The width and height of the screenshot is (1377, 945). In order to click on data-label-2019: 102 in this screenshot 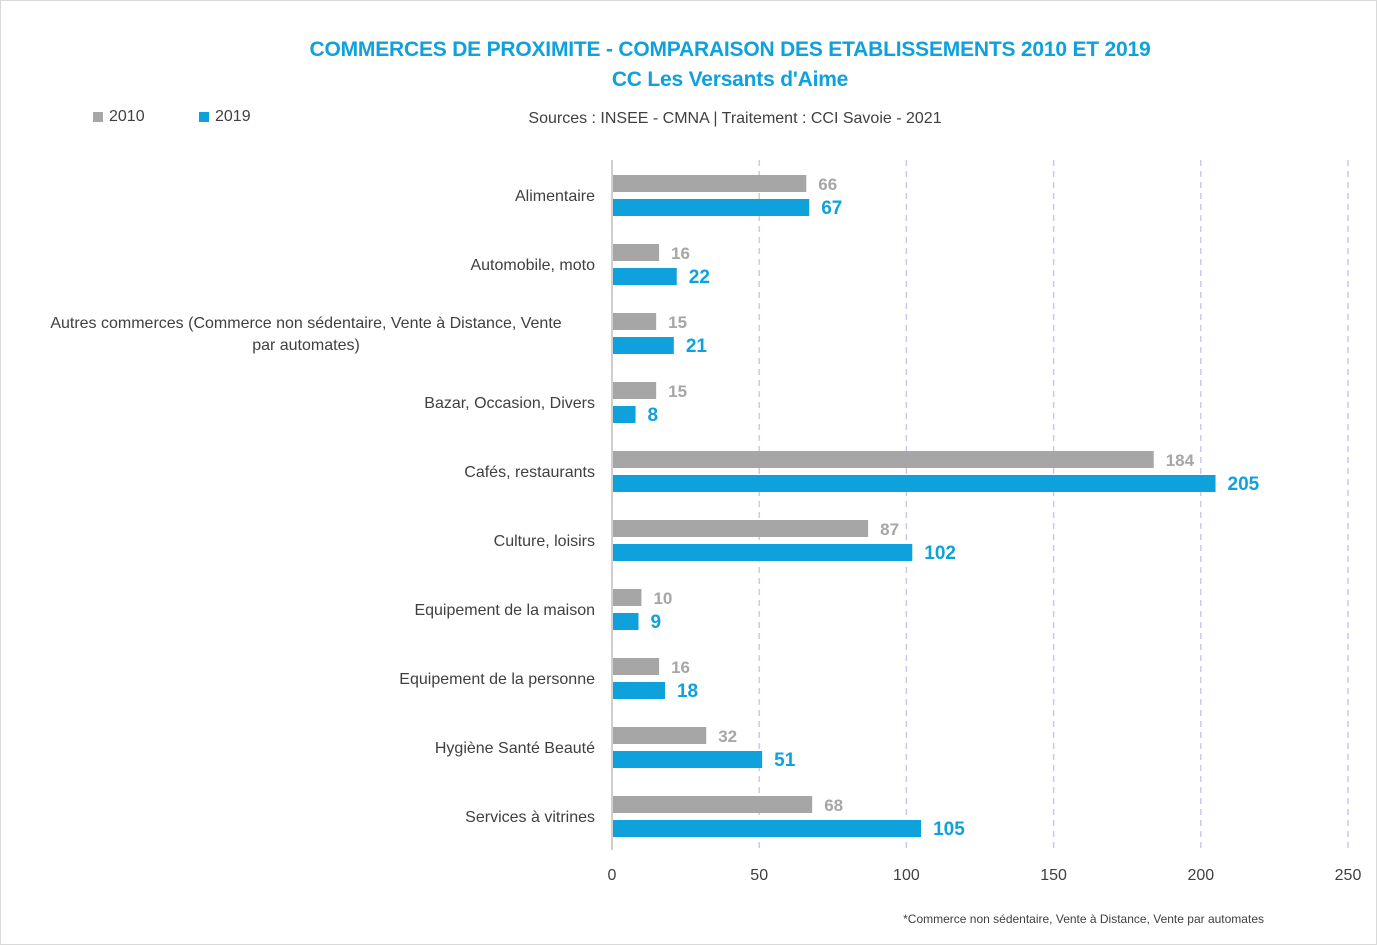, I will do `click(940, 553)`.